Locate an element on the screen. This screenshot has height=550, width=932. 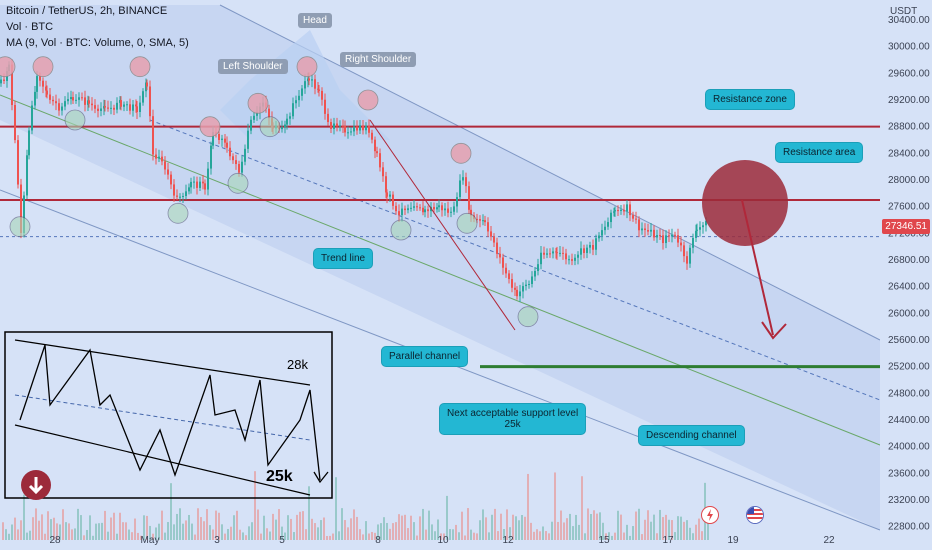
support-level-line1: Next acceptable support level is located at coordinates (513, 413).